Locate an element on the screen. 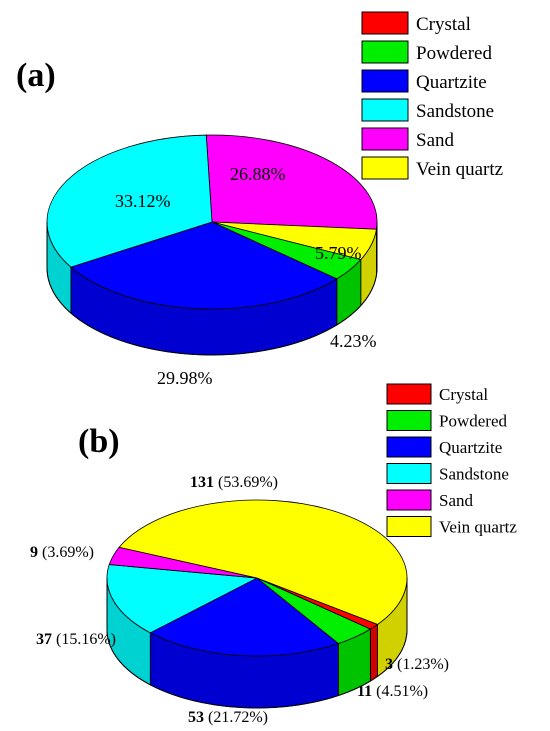 The image size is (550, 731). value-label-sandstone: 33.12% is located at coordinates (143, 201).